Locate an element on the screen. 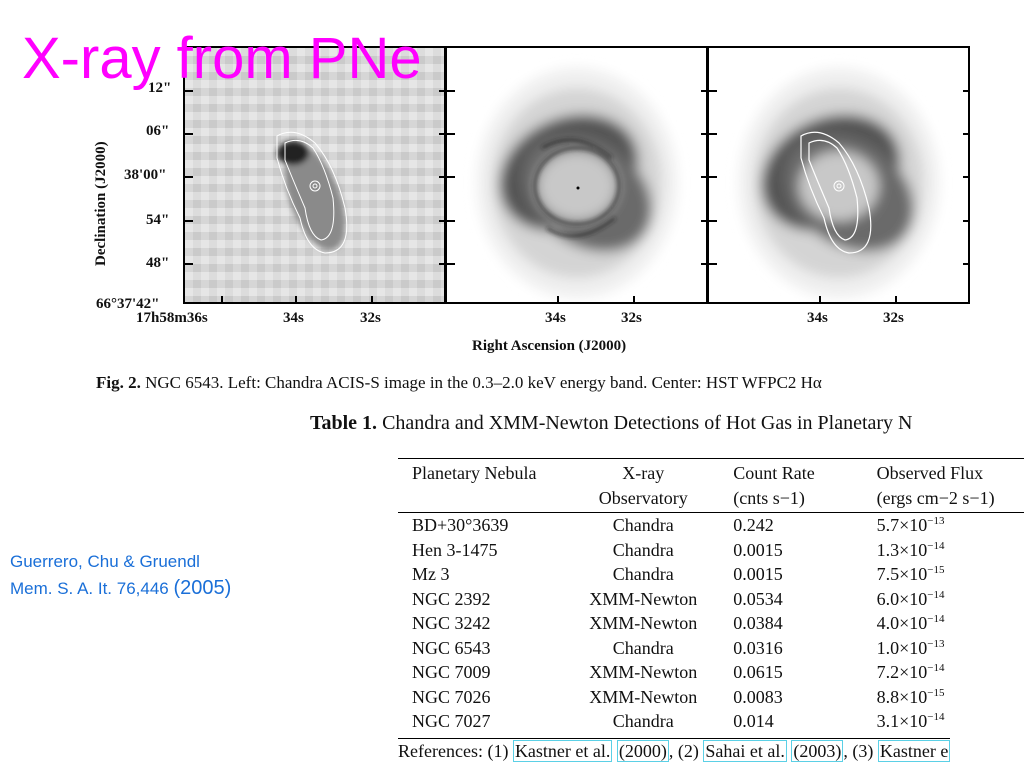 This screenshot has height=768, width=1024. table-row: Hen 3-1475 Chandra 0.0015 1.3×10−14 is located at coordinates (711, 550).